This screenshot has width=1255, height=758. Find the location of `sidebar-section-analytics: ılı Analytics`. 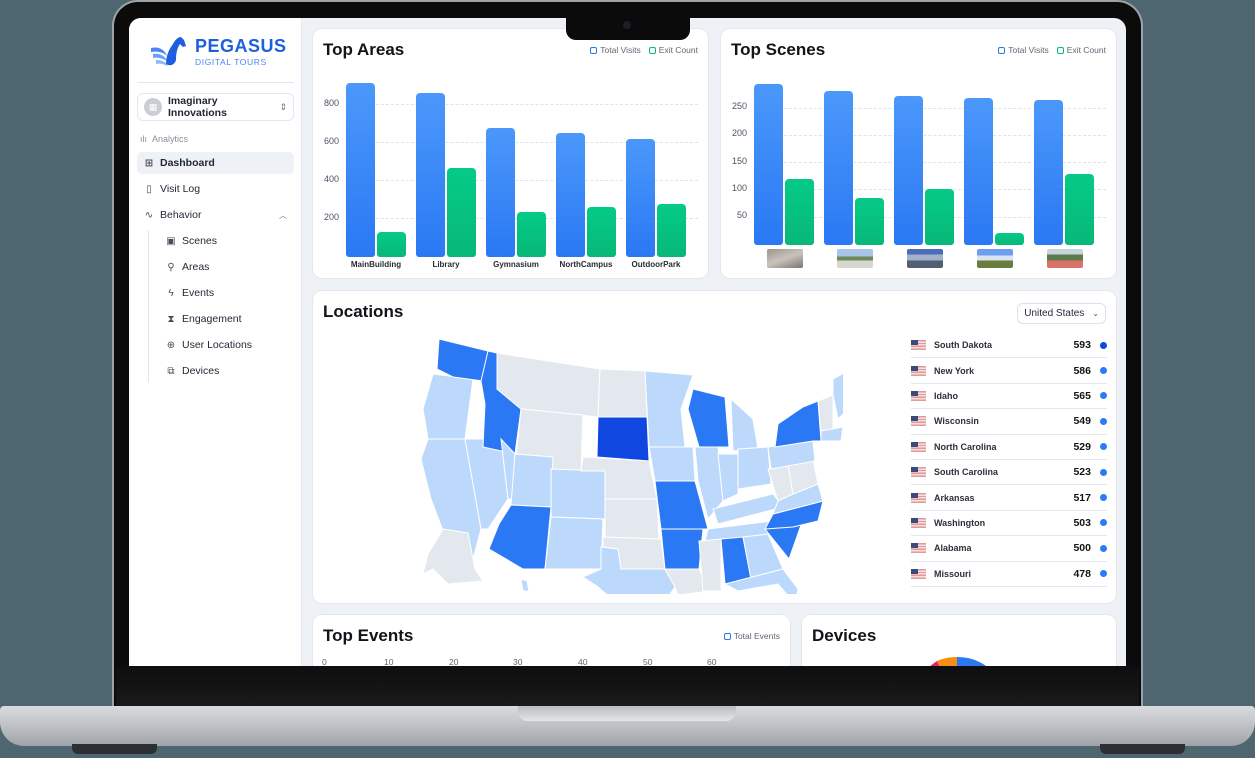

sidebar-section-analytics: ılı Analytics is located at coordinates (164, 139).